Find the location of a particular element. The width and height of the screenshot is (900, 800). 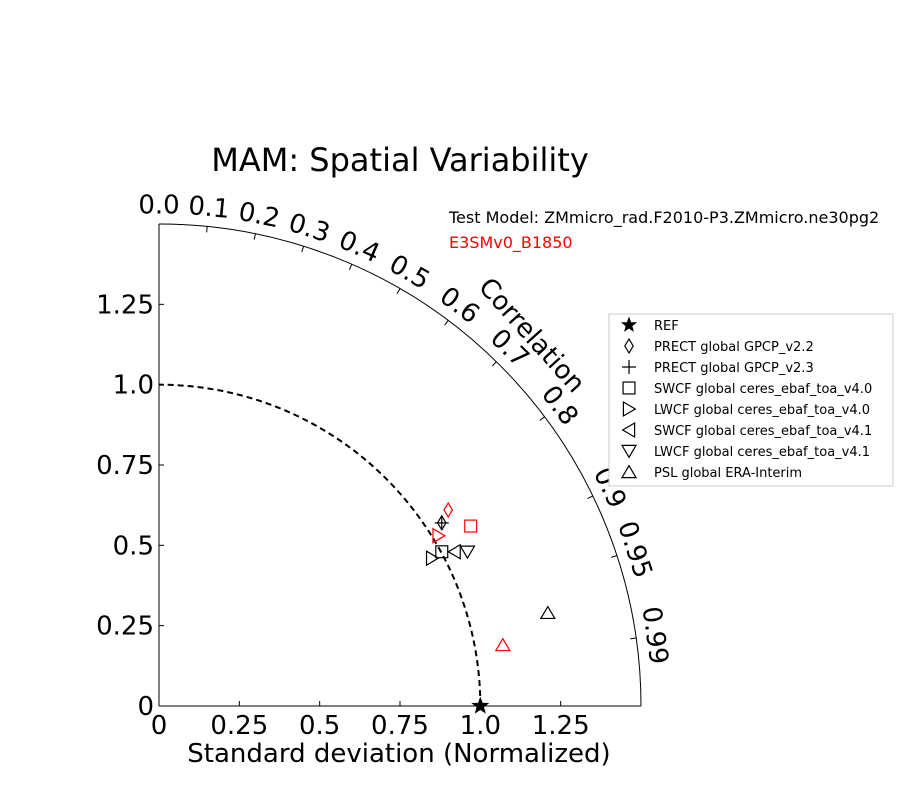

legend-entry-label: LWCF global ceres_ebaf_toa_v4.0 is located at coordinates (762, 410).